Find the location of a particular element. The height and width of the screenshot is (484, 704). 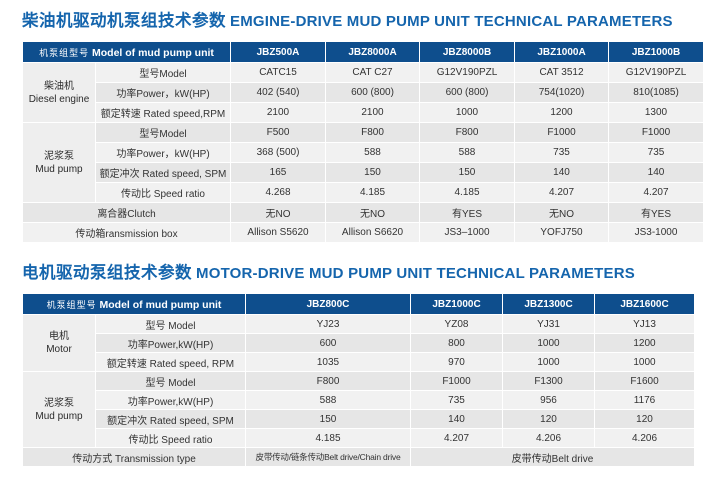

table-row: 传动比 Speed ratio 4.185 4.207 4.206 4.206 is located at coordinates (359, 438).